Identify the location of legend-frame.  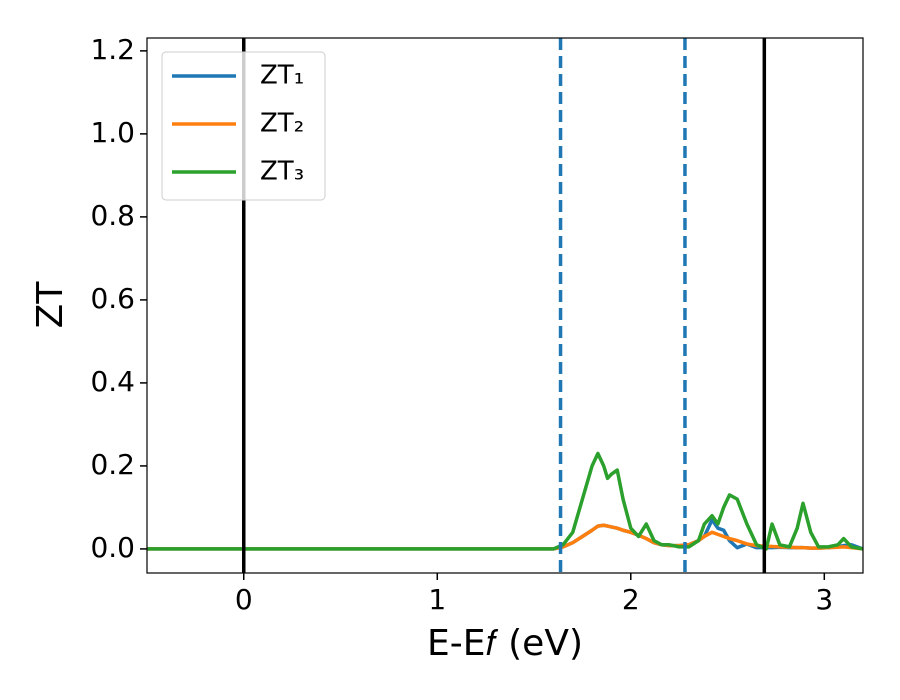
(243, 126).